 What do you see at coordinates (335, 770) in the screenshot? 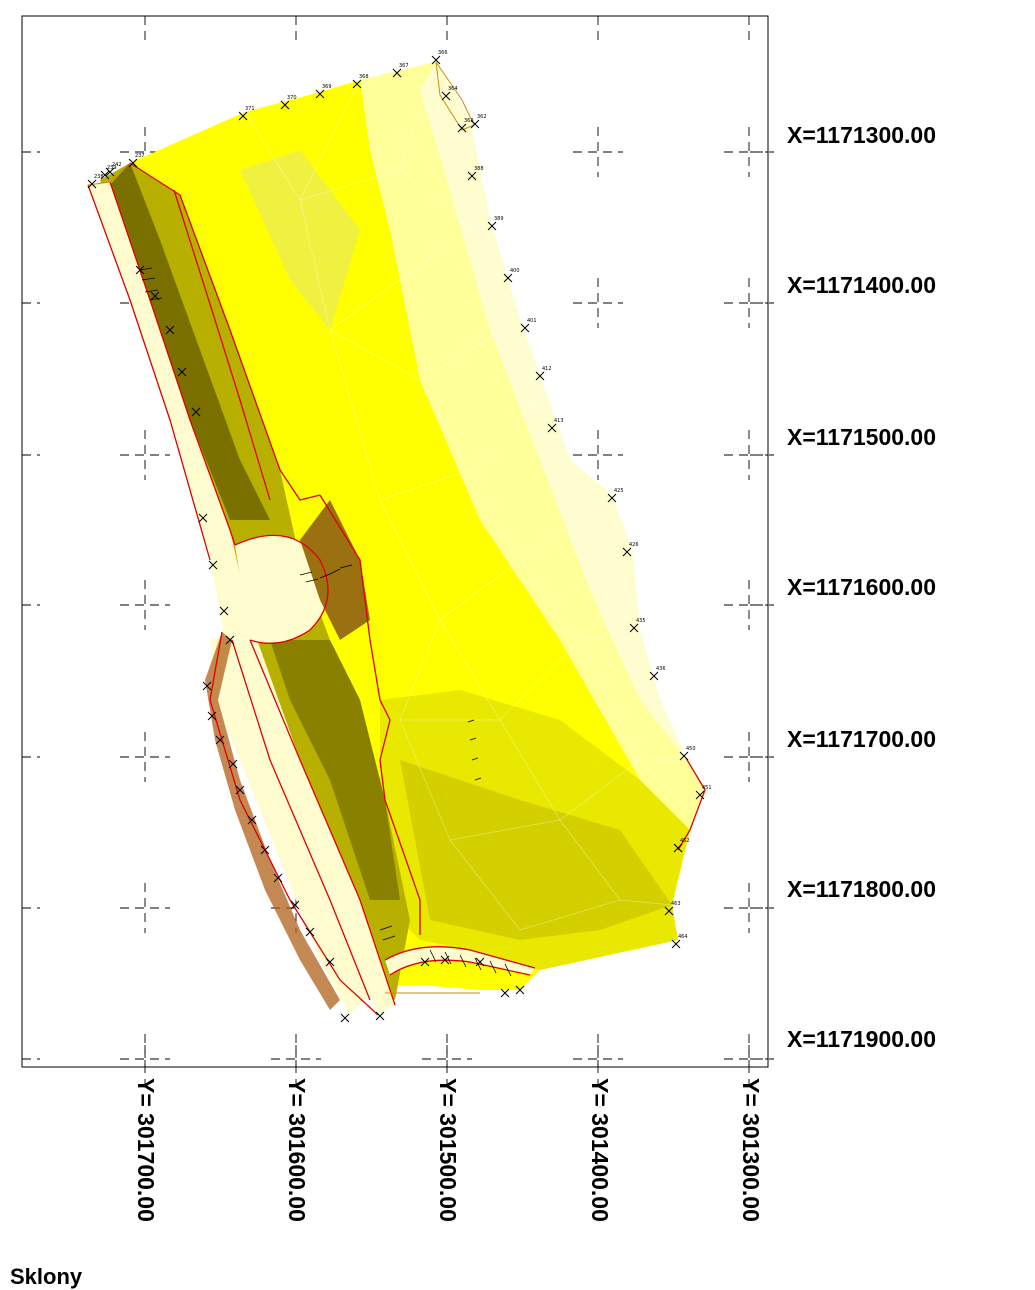
I see `lower-west-dark` at bounding box center [335, 770].